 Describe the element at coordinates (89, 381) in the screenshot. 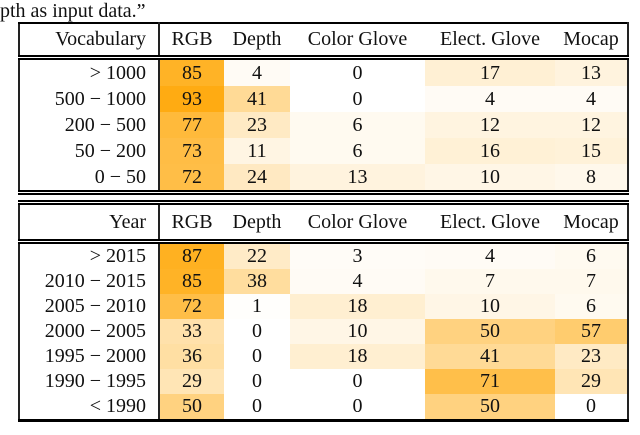

I see `row-label-cell: 1990 − 1995` at that location.